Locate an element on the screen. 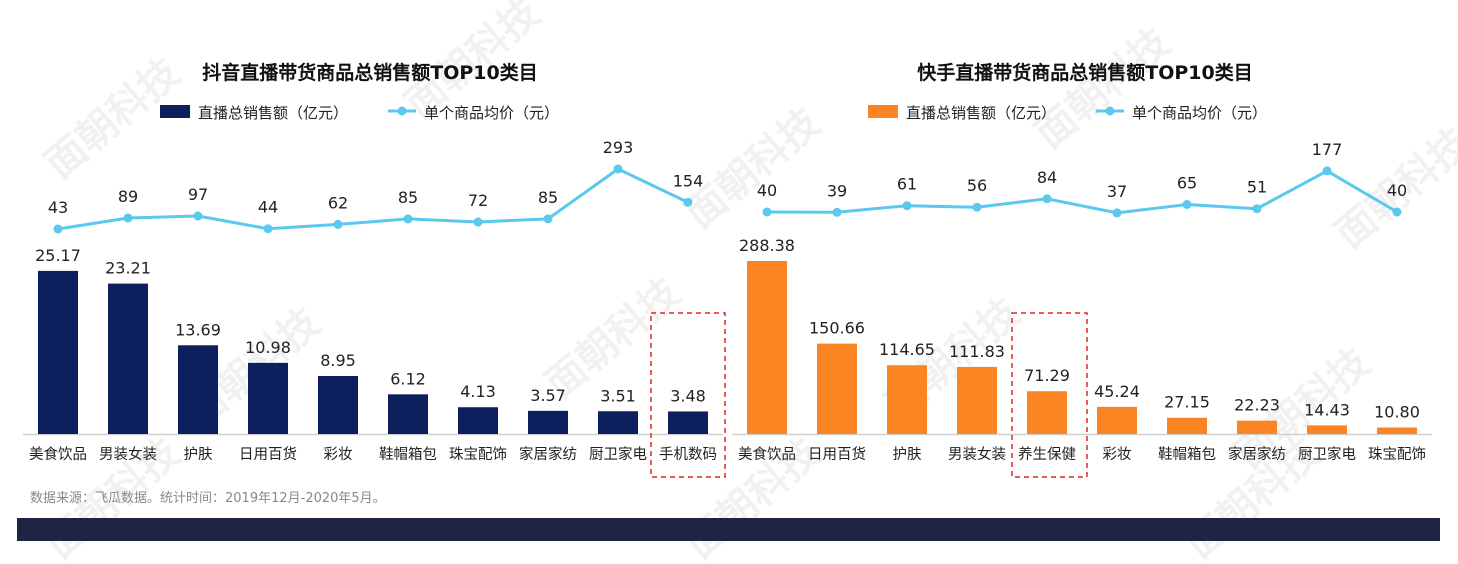 Image resolution: width=1458 pixels, height=564 pixels. bar-value-label: 45.24 is located at coordinates (1117, 391).